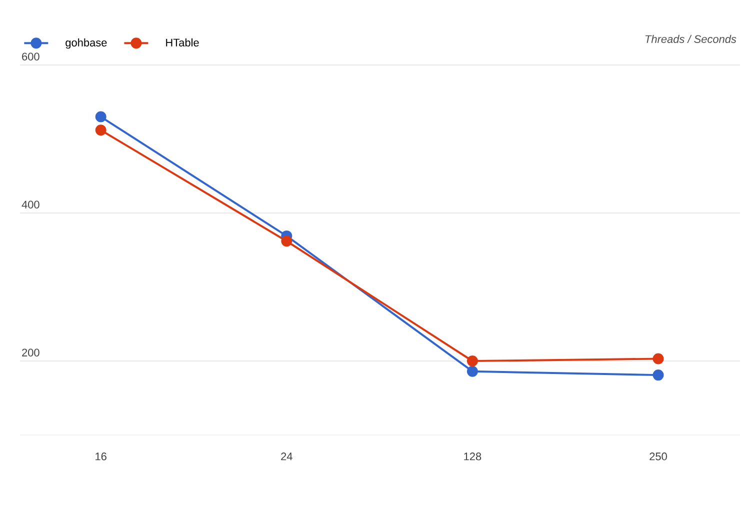 The width and height of the screenshot is (744, 508). What do you see at coordinates (86, 43) in the screenshot?
I see `legend-label: gohbase` at bounding box center [86, 43].